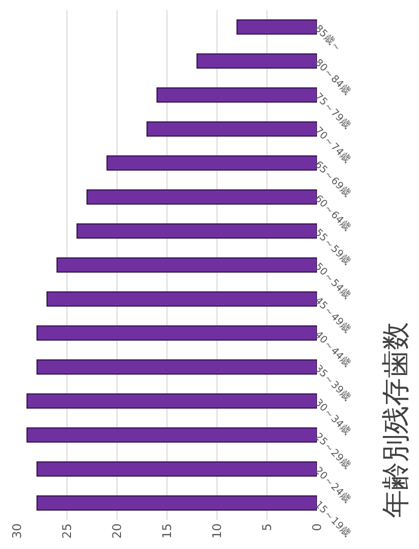 This screenshot has height=549, width=419. Describe the element at coordinates (217, 531) in the screenshot. I see `x-tick-label: 10` at that location.